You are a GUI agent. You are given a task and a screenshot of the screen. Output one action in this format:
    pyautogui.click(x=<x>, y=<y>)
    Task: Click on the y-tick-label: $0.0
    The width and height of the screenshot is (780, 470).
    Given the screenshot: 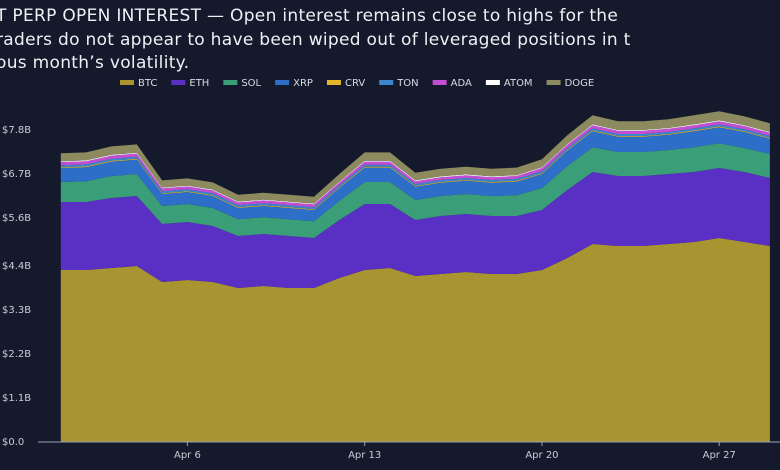 What is the action you would take?
    pyautogui.click(x=13, y=442)
    